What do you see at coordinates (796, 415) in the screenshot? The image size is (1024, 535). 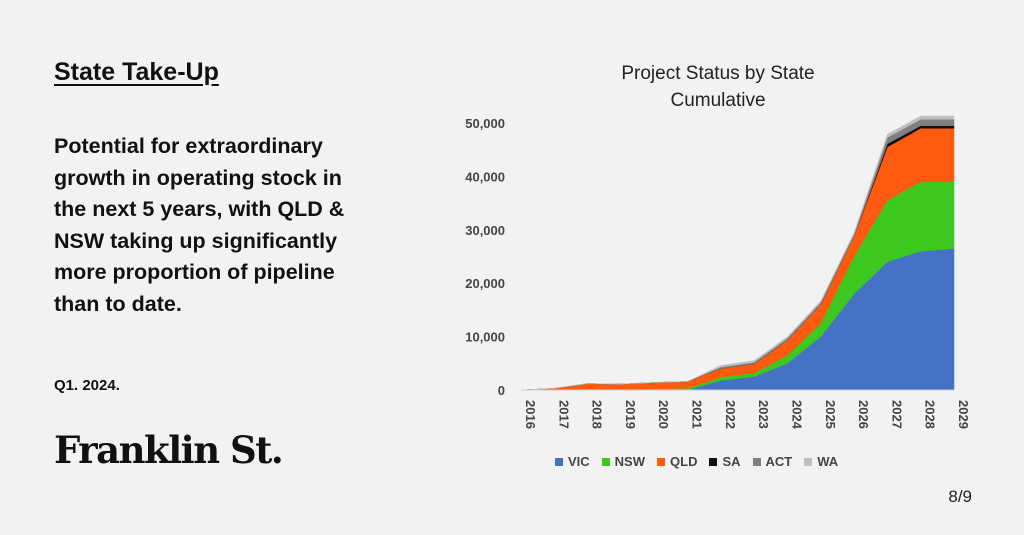 I see `x-tick-label: 2024` at bounding box center [796, 415].